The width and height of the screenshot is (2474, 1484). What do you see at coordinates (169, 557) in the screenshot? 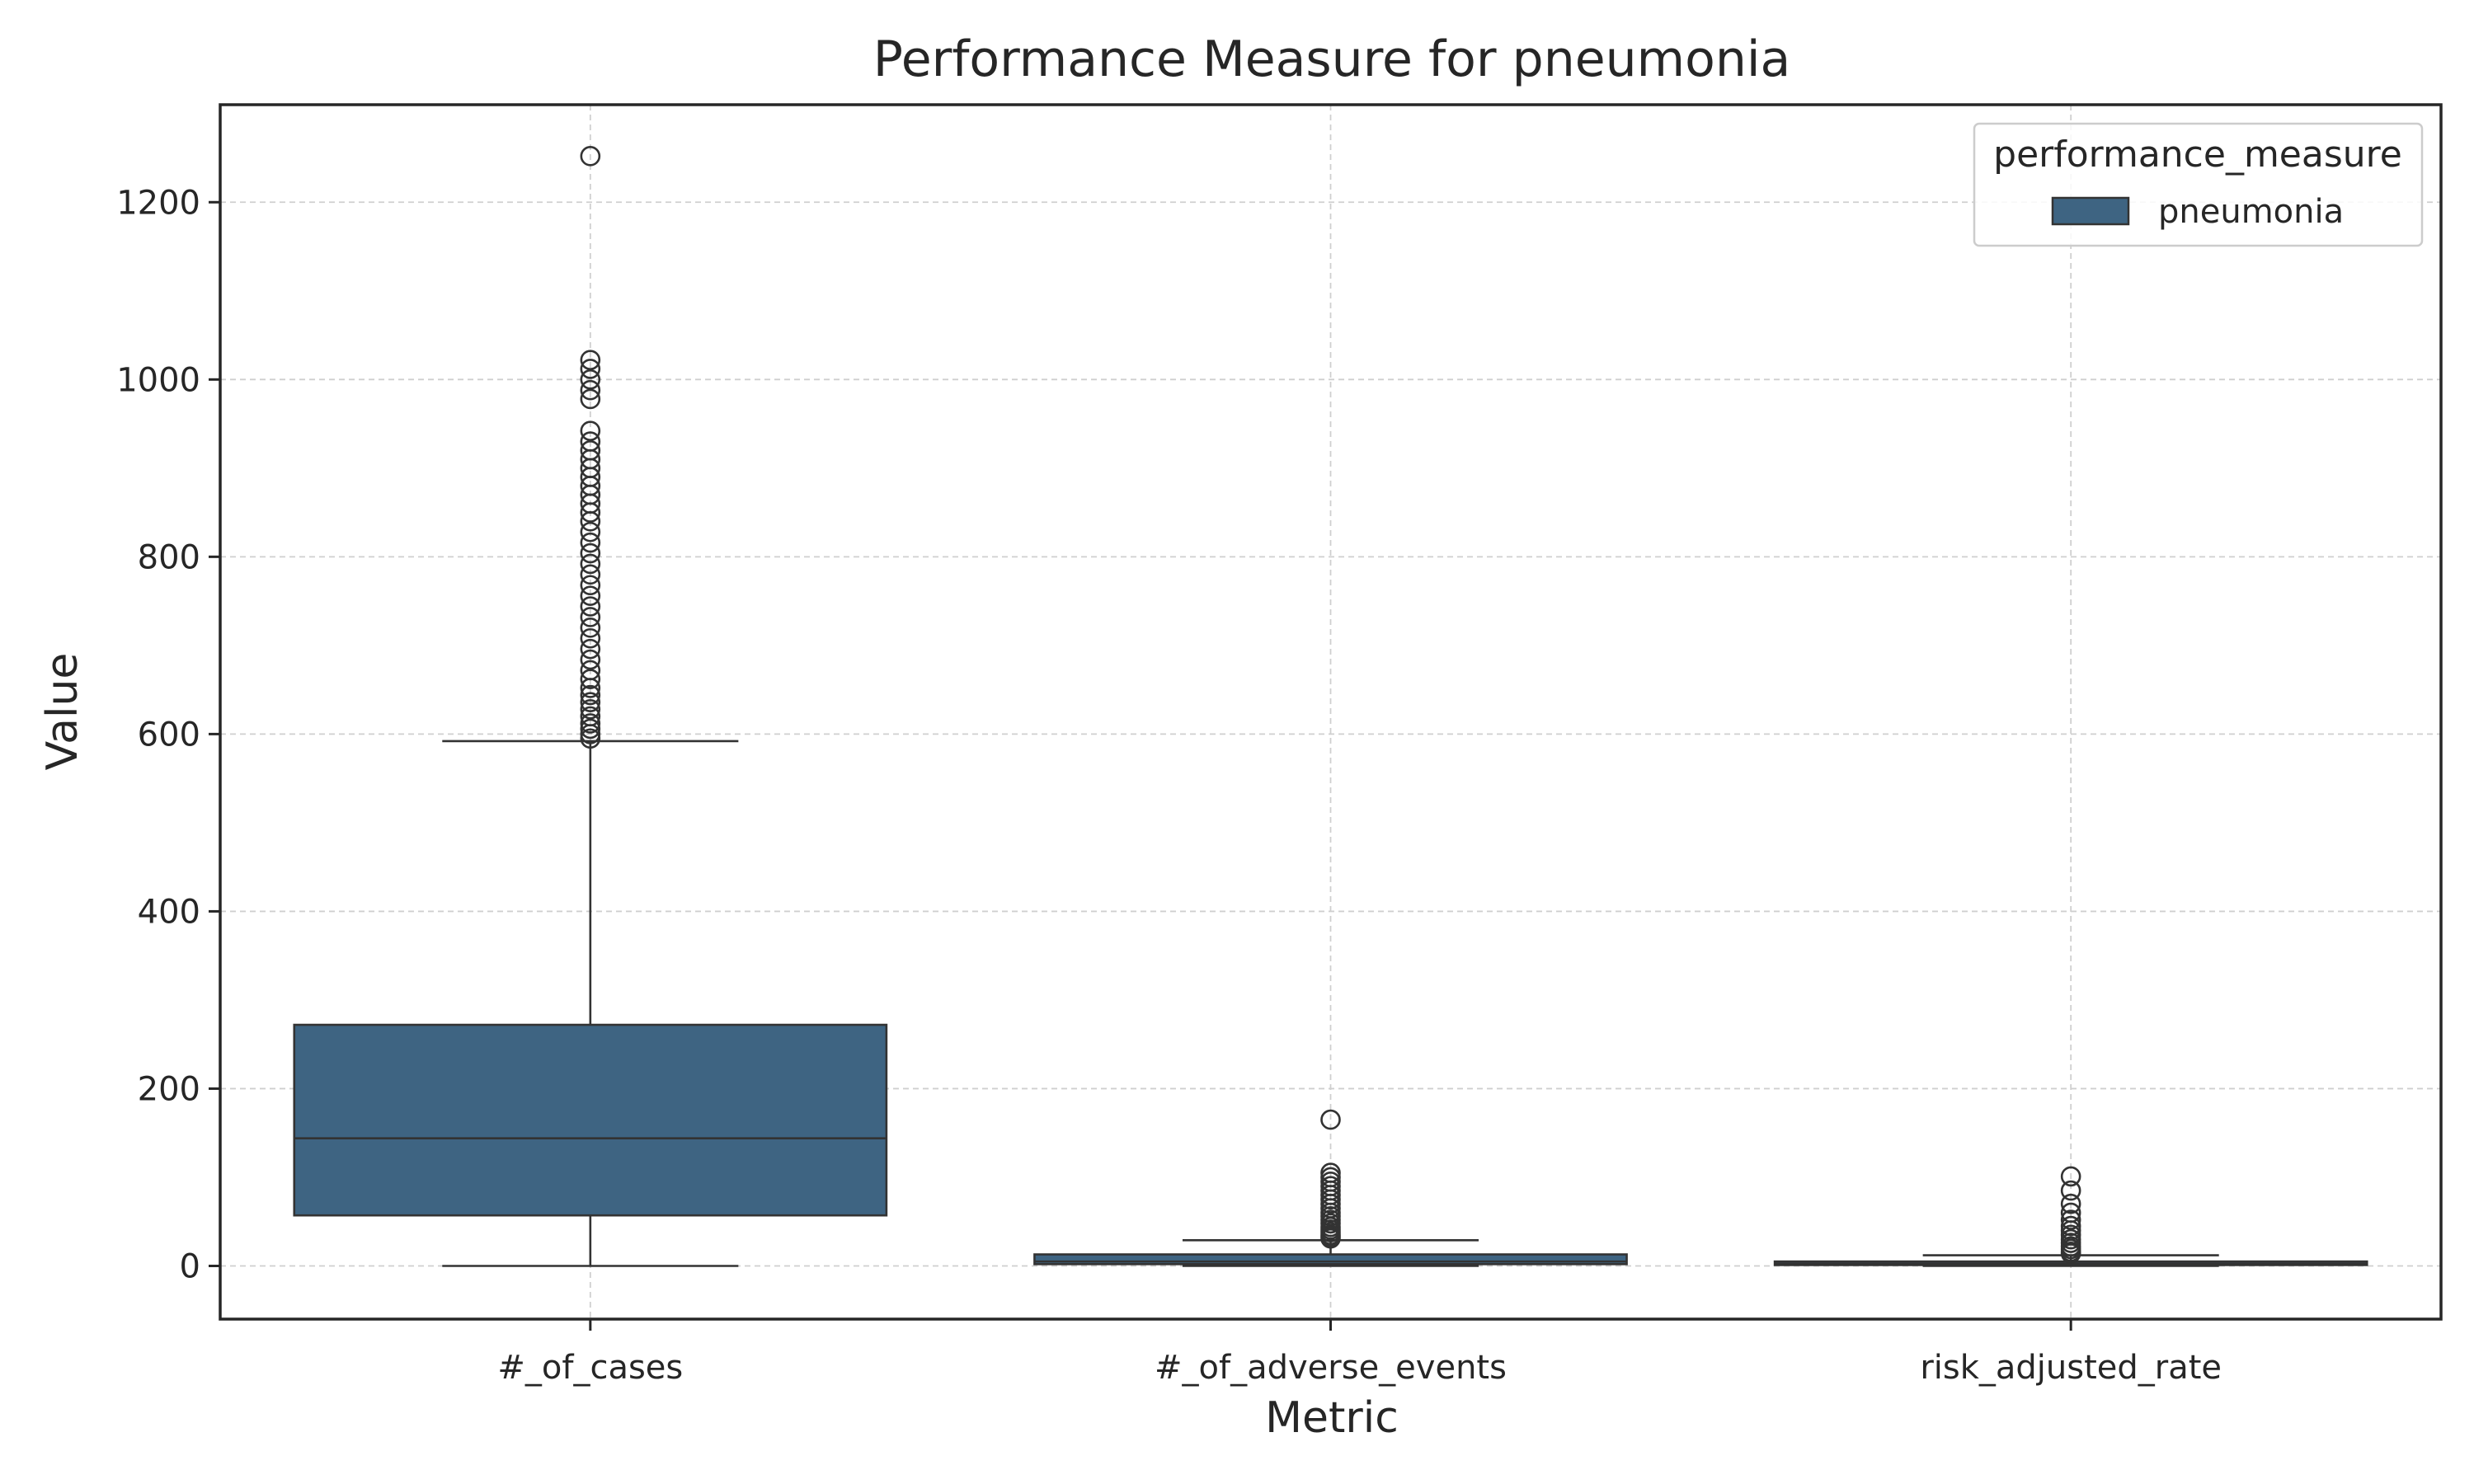
I see `y-tick-label: 800` at bounding box center [169, 557].